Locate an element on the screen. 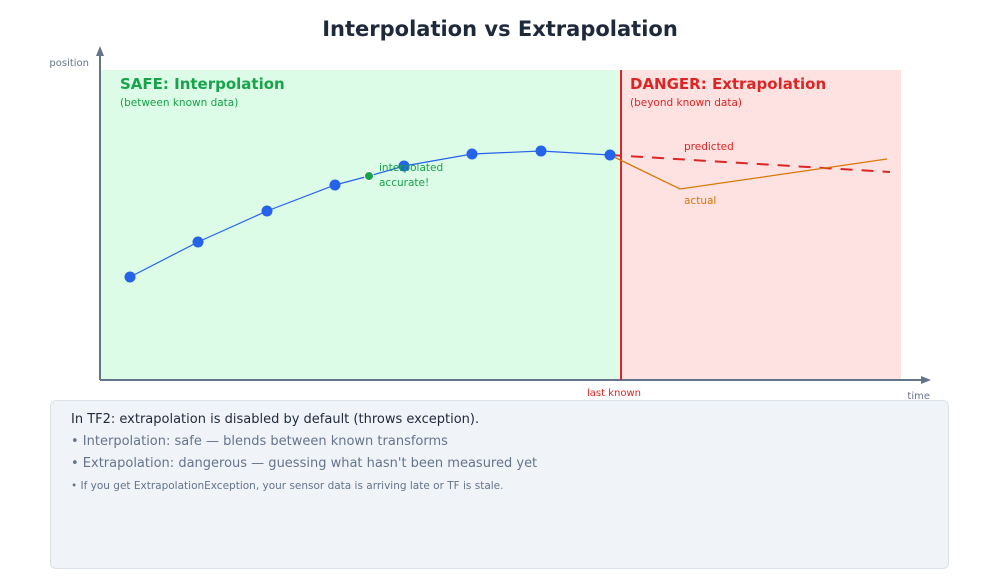 The image size is (1000, 580). actual-line is located at coordinates (748, 172).